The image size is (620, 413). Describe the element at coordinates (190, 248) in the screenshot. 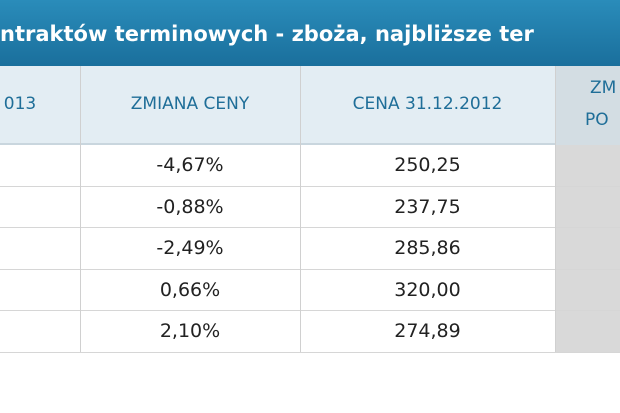

I see `change-cell: -2,49%` at that location.